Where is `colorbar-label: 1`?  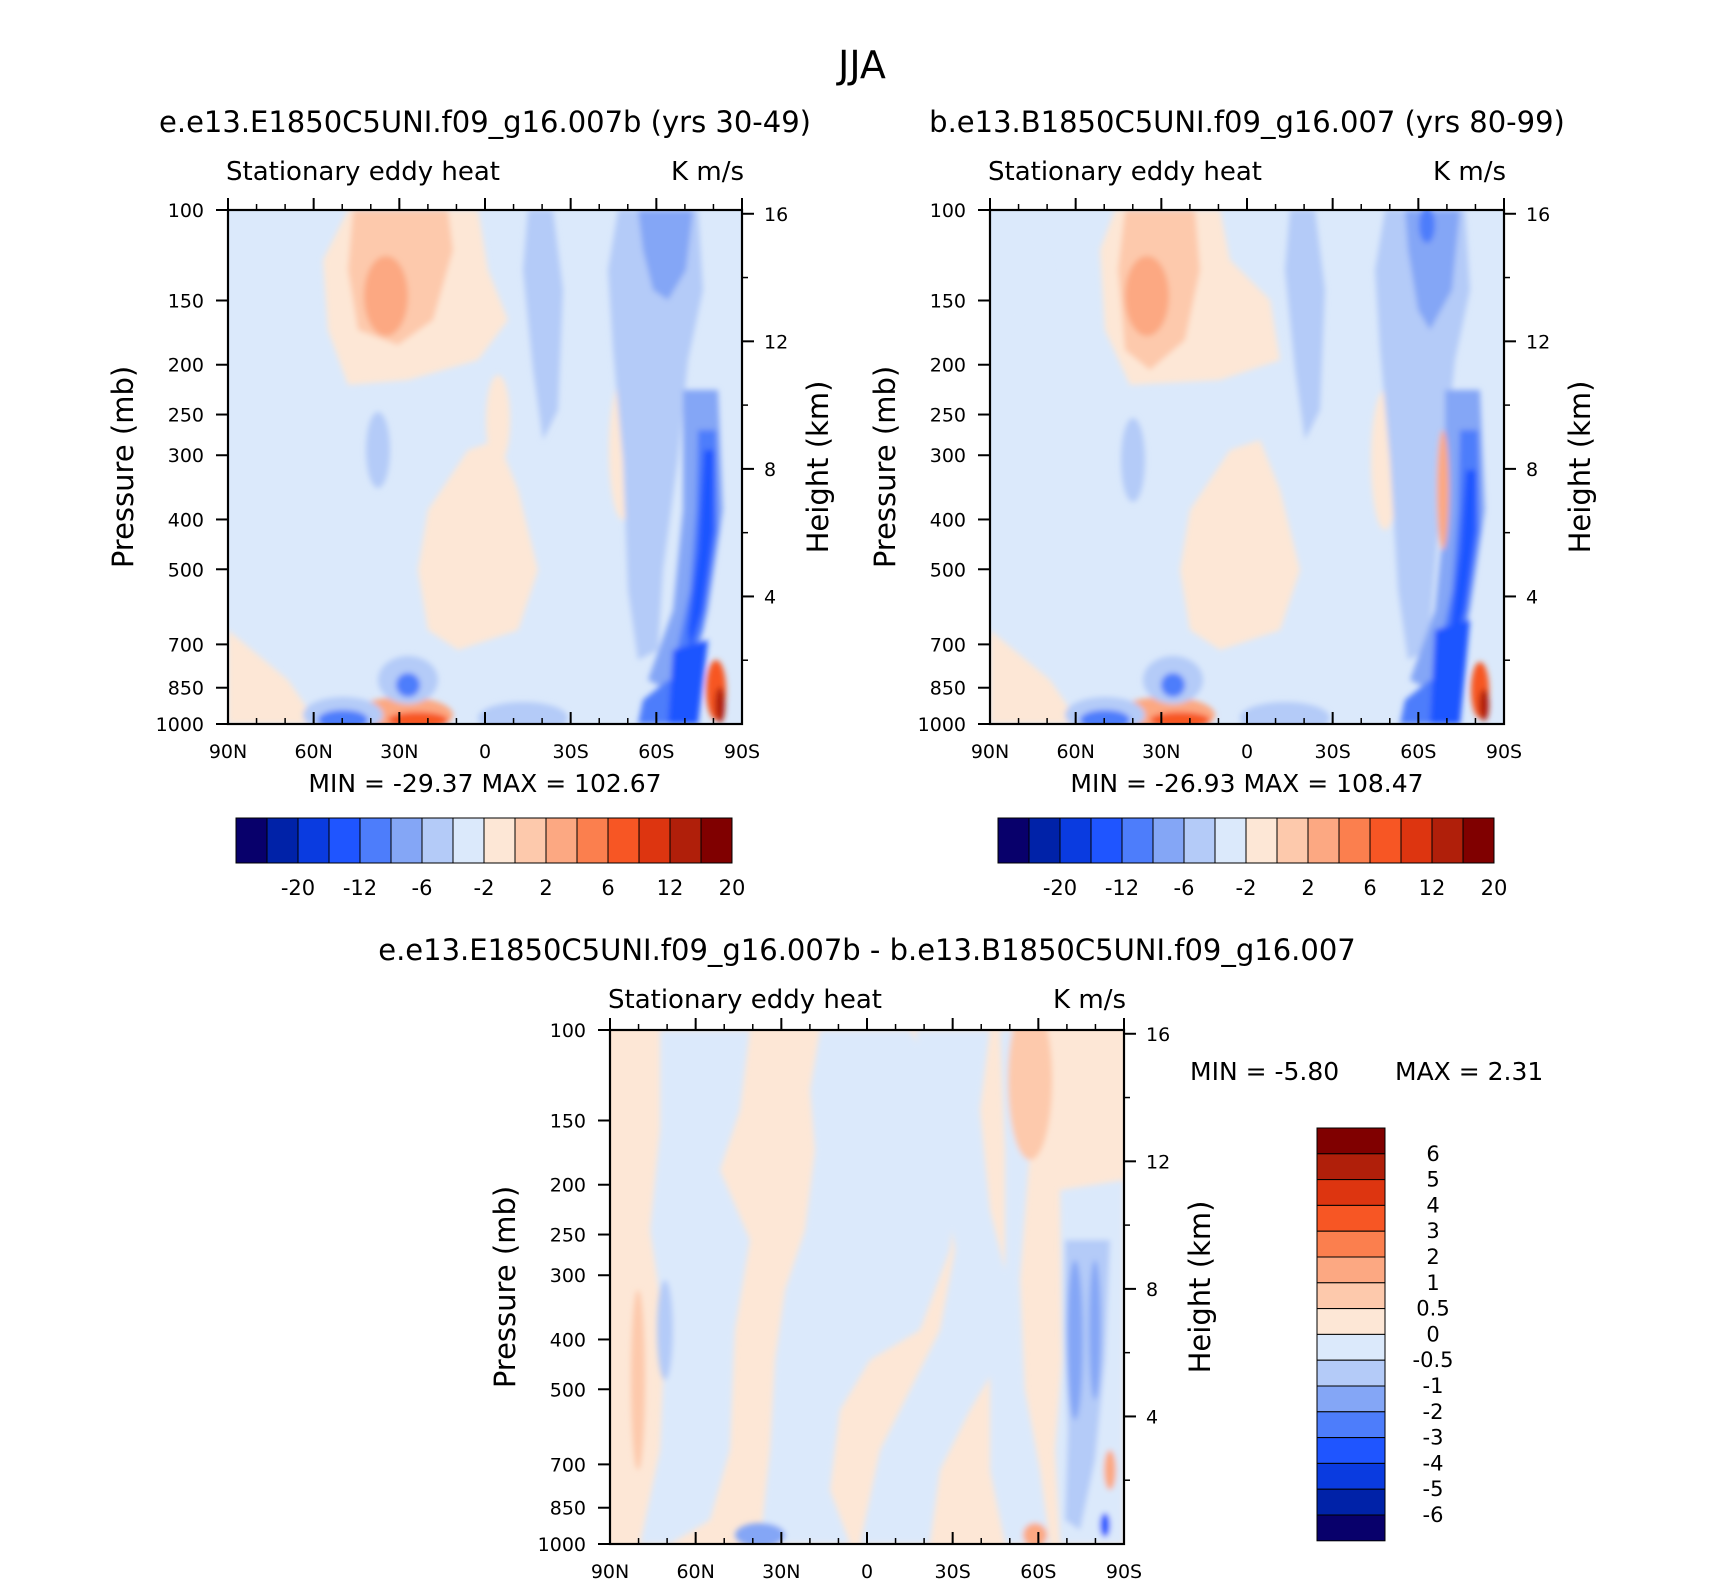 colorbar-label: 1 is located at coordinates (1432, 1283).